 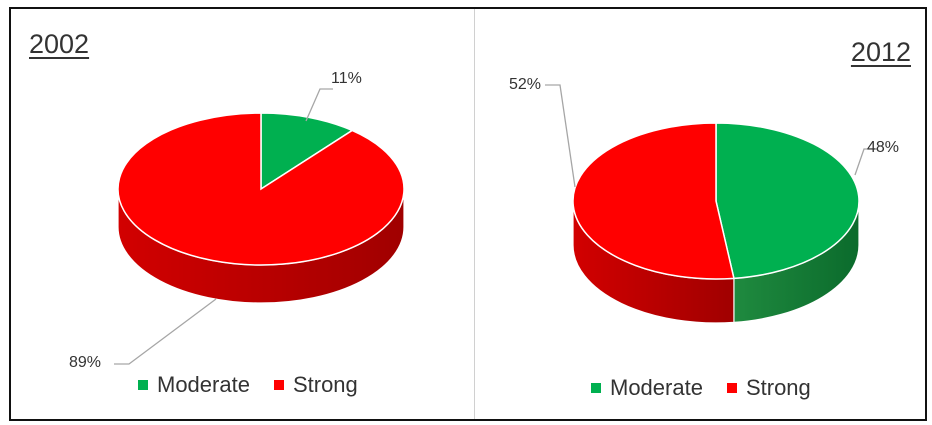 I want to click on chart-title-2012: 2012, so click(x=880, y=52).